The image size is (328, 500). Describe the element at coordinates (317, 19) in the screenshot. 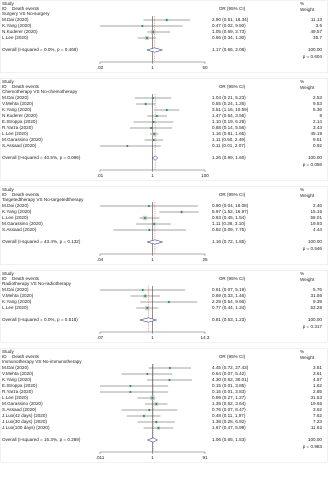

I see `weight: 11.13` at that location.